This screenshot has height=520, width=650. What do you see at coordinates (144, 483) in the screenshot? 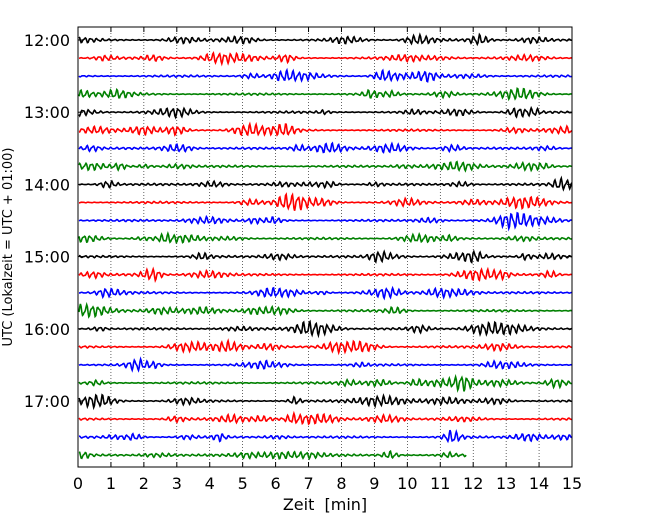
I see `x-tick-label: 2` at bounding box center [144, 483].